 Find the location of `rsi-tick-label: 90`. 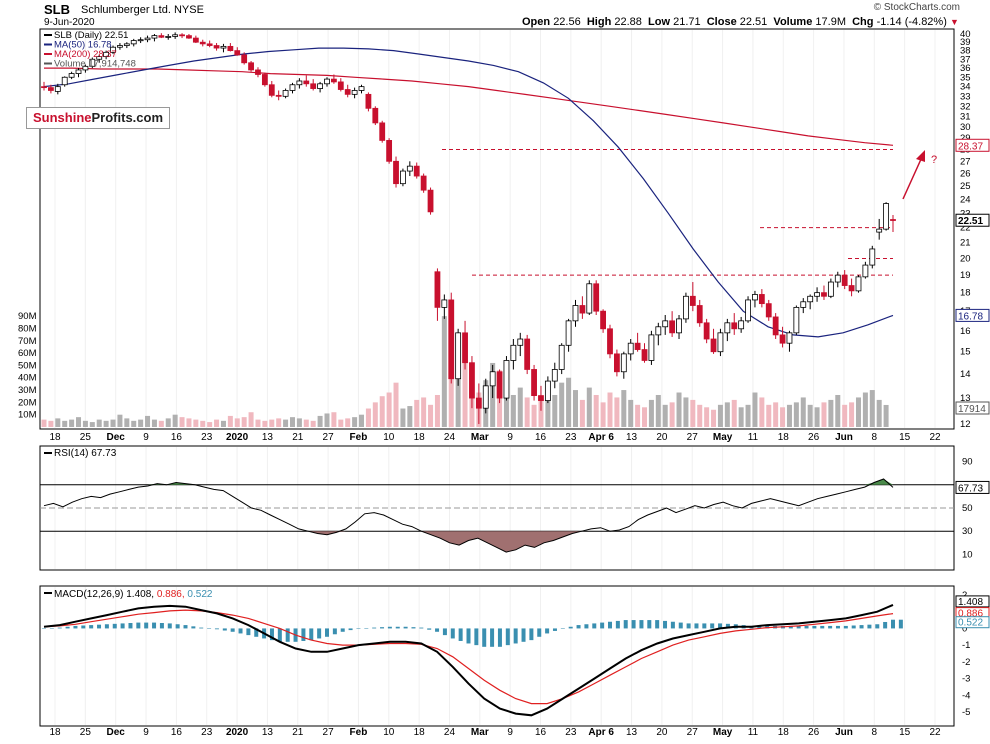

rsi-tick-label: 90 is located at coordinates (967, 462).